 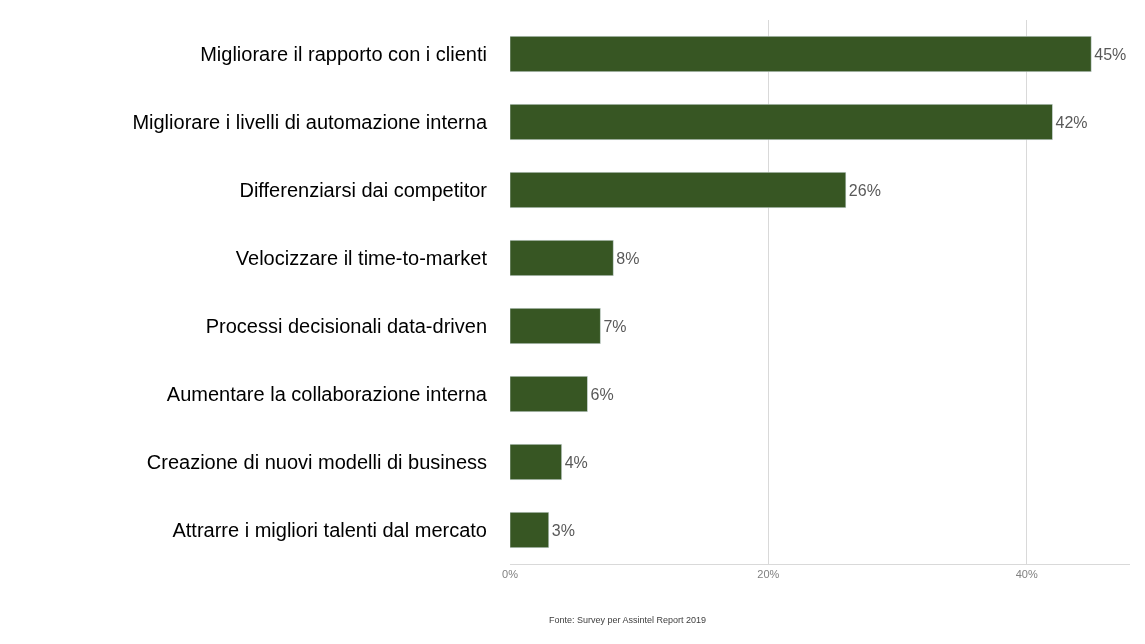 What do you see at coordinates (316, 462) in the screenshot?
I see `y-tick-label: Creazione di nuovi modelli di business` at bounding box center [316, 462].